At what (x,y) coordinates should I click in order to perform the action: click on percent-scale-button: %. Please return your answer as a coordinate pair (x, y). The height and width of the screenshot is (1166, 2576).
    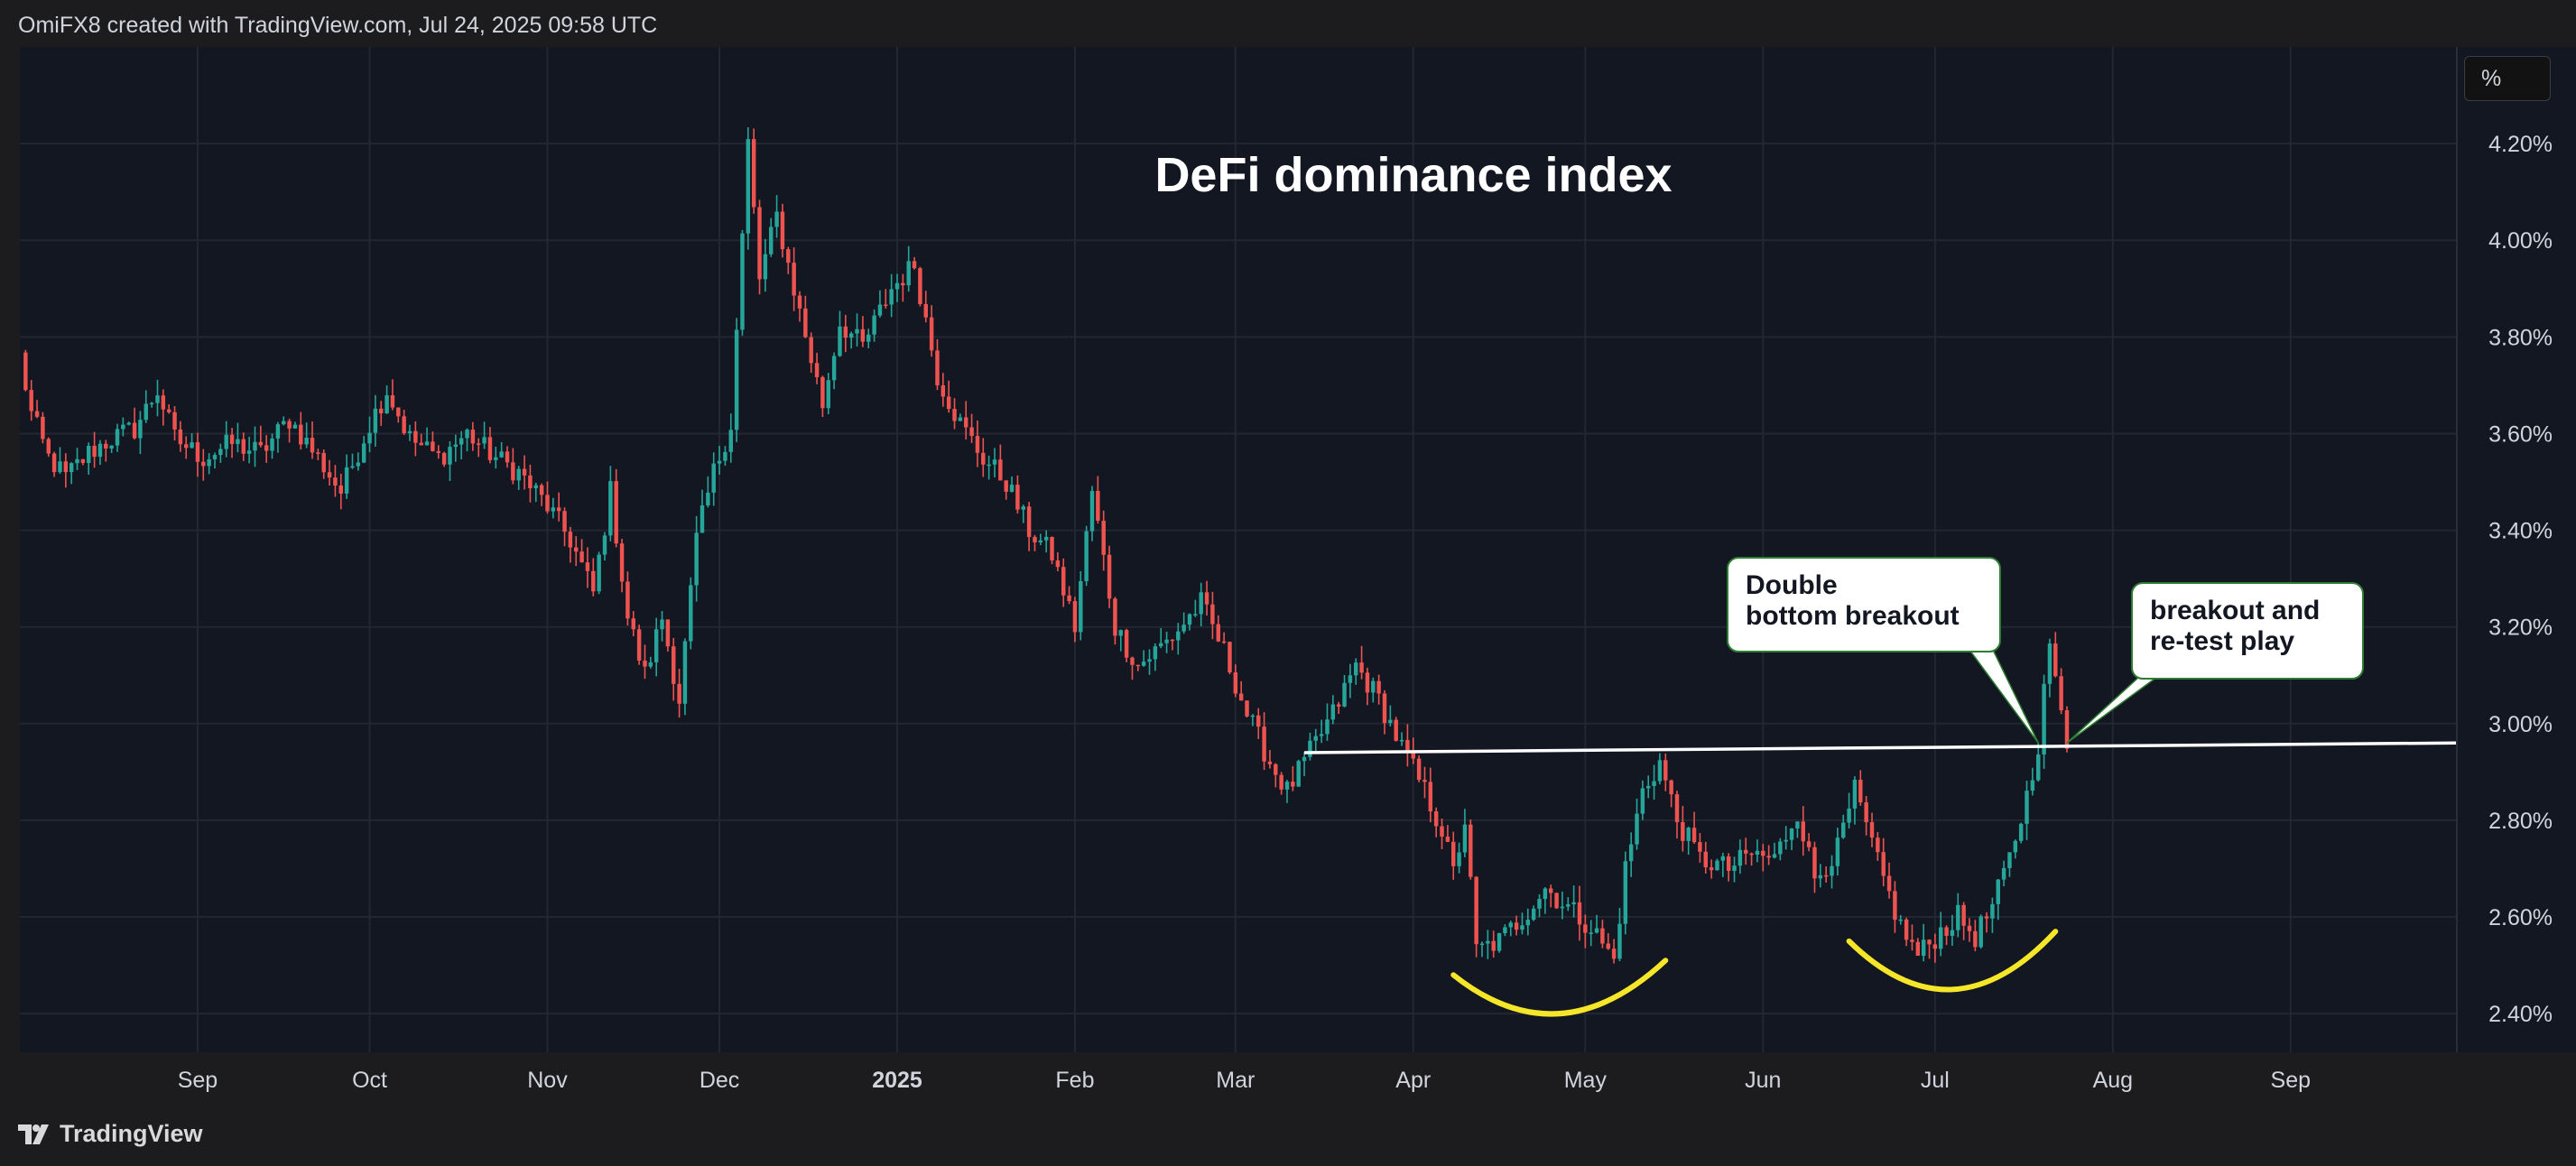
    Looking at the image, I should click on (2507, 78).